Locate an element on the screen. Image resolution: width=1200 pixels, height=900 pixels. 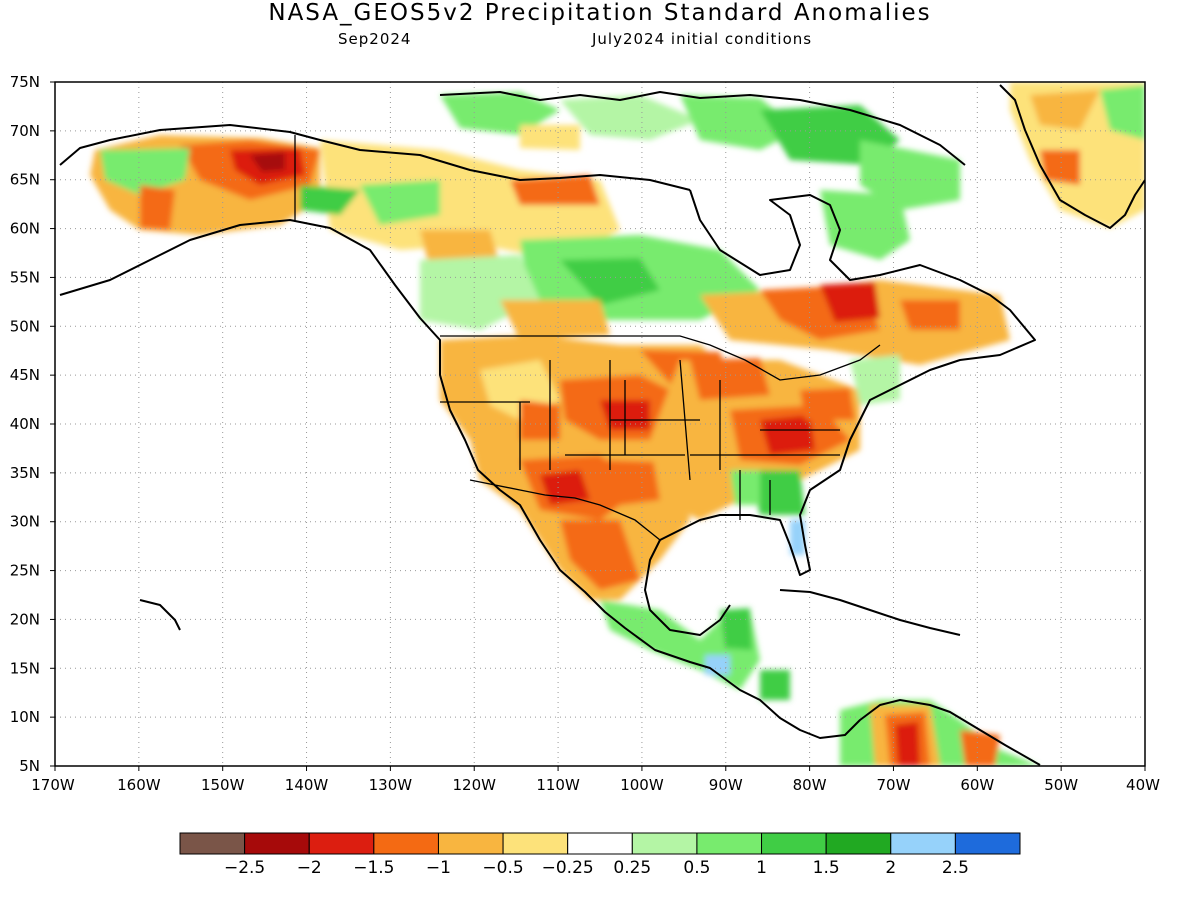
forecast-month: Sep2024 is located at coordinates (375, 39).